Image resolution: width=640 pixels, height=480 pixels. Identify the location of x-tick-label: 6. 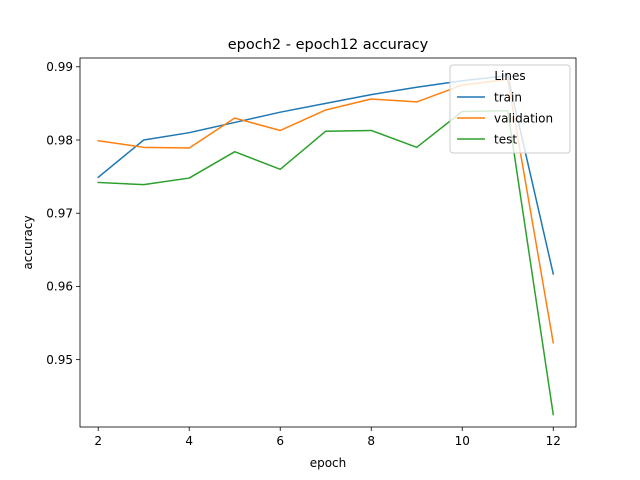
(280, 441).